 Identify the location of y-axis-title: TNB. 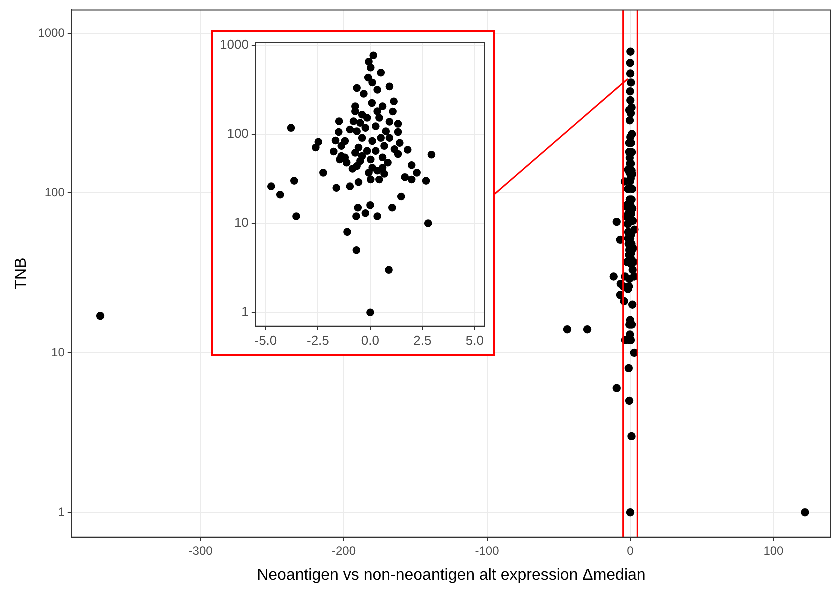
(21, 274).